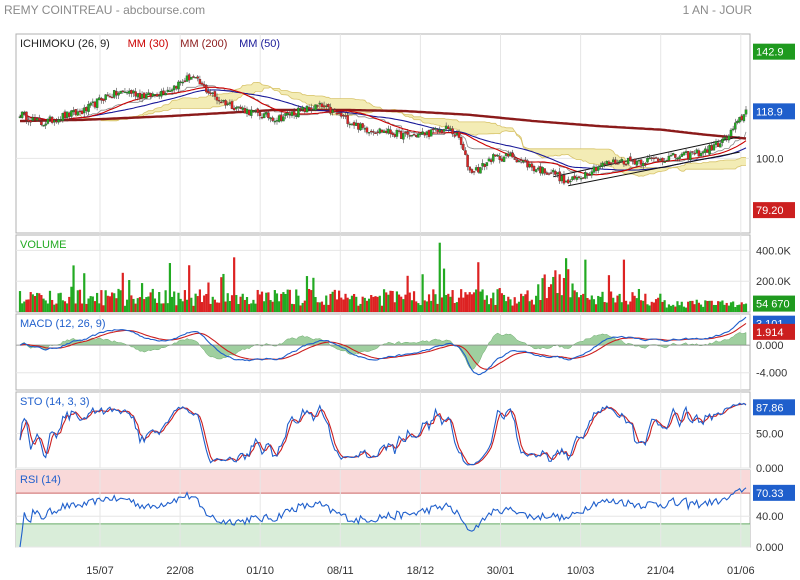 Image resolution: width=800 pixels, height=580 pixels. I want to click on x-tick-label: 01/10, so click(260, 571).